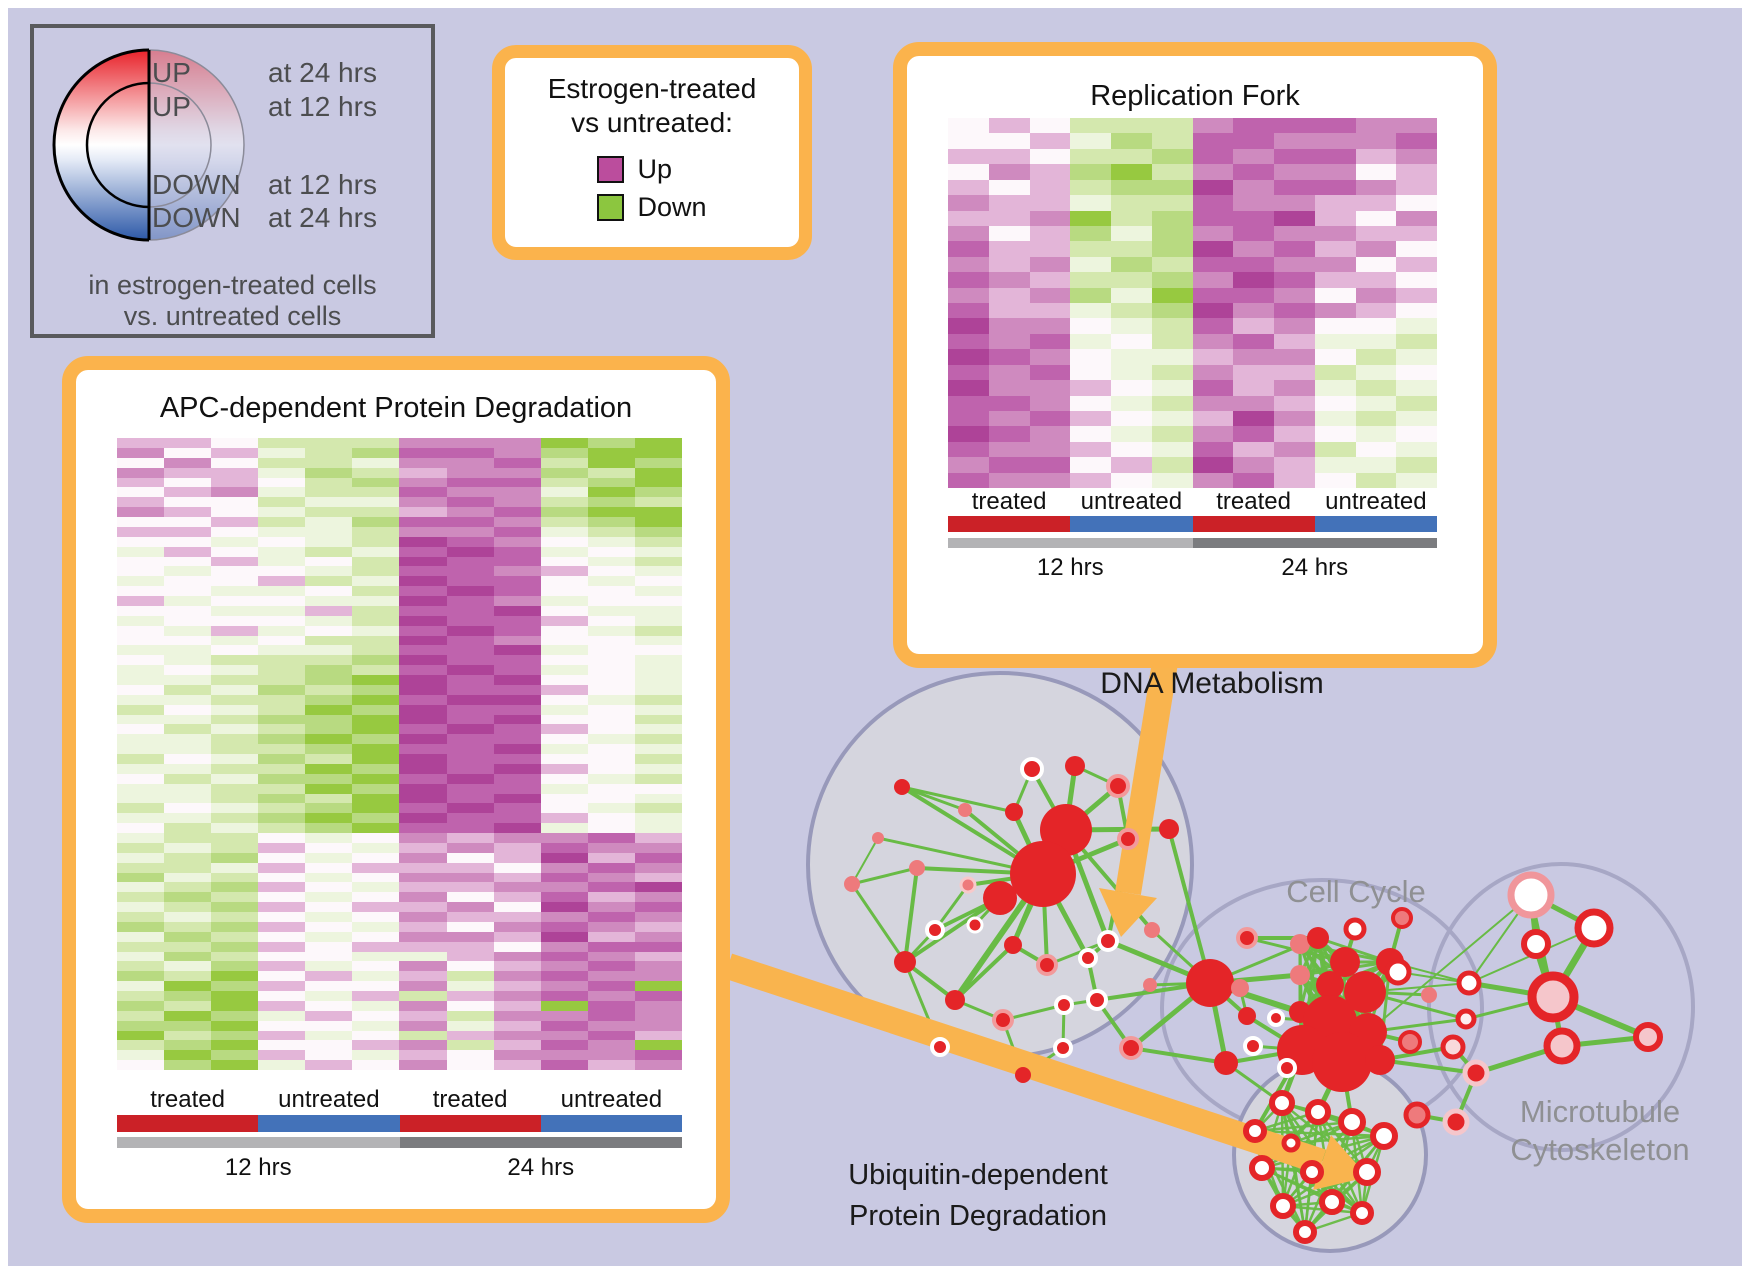  Describe the element at coordinates (329, 1099) in the screenshot. I see `group-label-untreated: untreated` at that location.